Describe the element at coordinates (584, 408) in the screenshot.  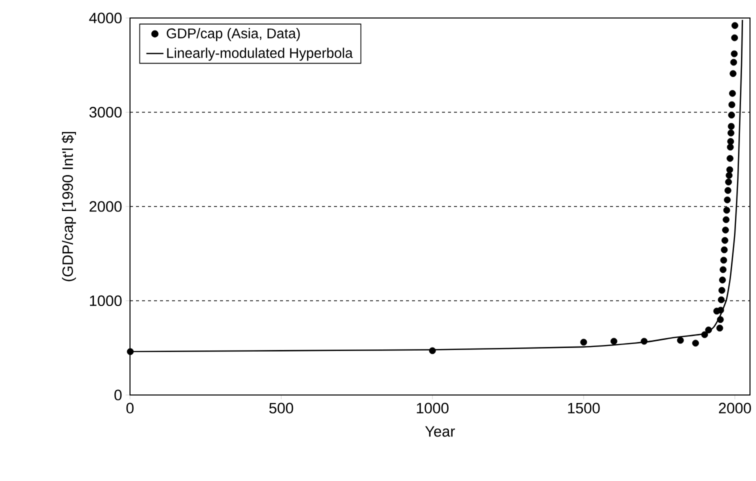
I see `x-tick-label: 1500` at that location.